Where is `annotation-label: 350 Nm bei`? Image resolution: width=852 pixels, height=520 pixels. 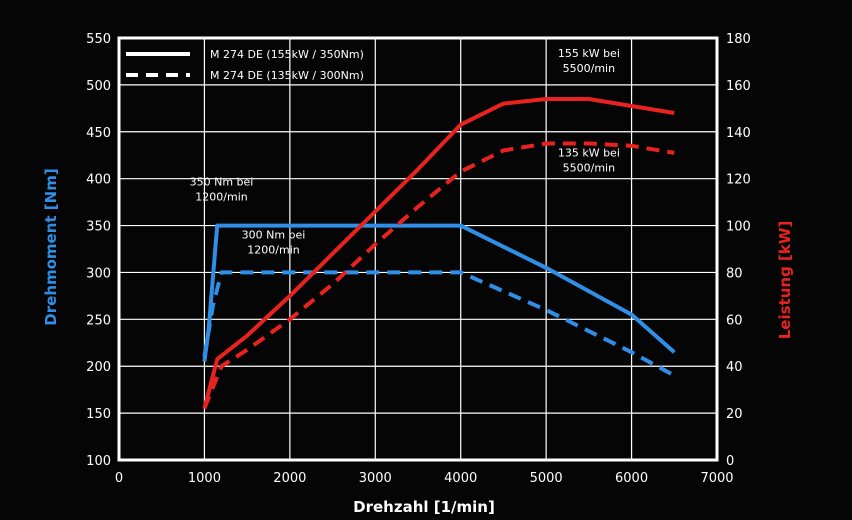 annotation-label: 350 Nm bei is located at coordinates (222, 182).